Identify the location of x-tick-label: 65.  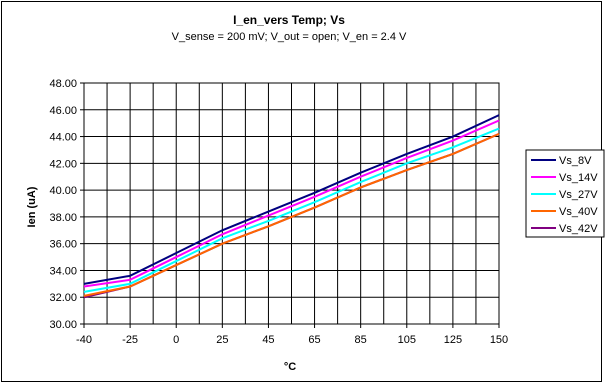
(314, 340).